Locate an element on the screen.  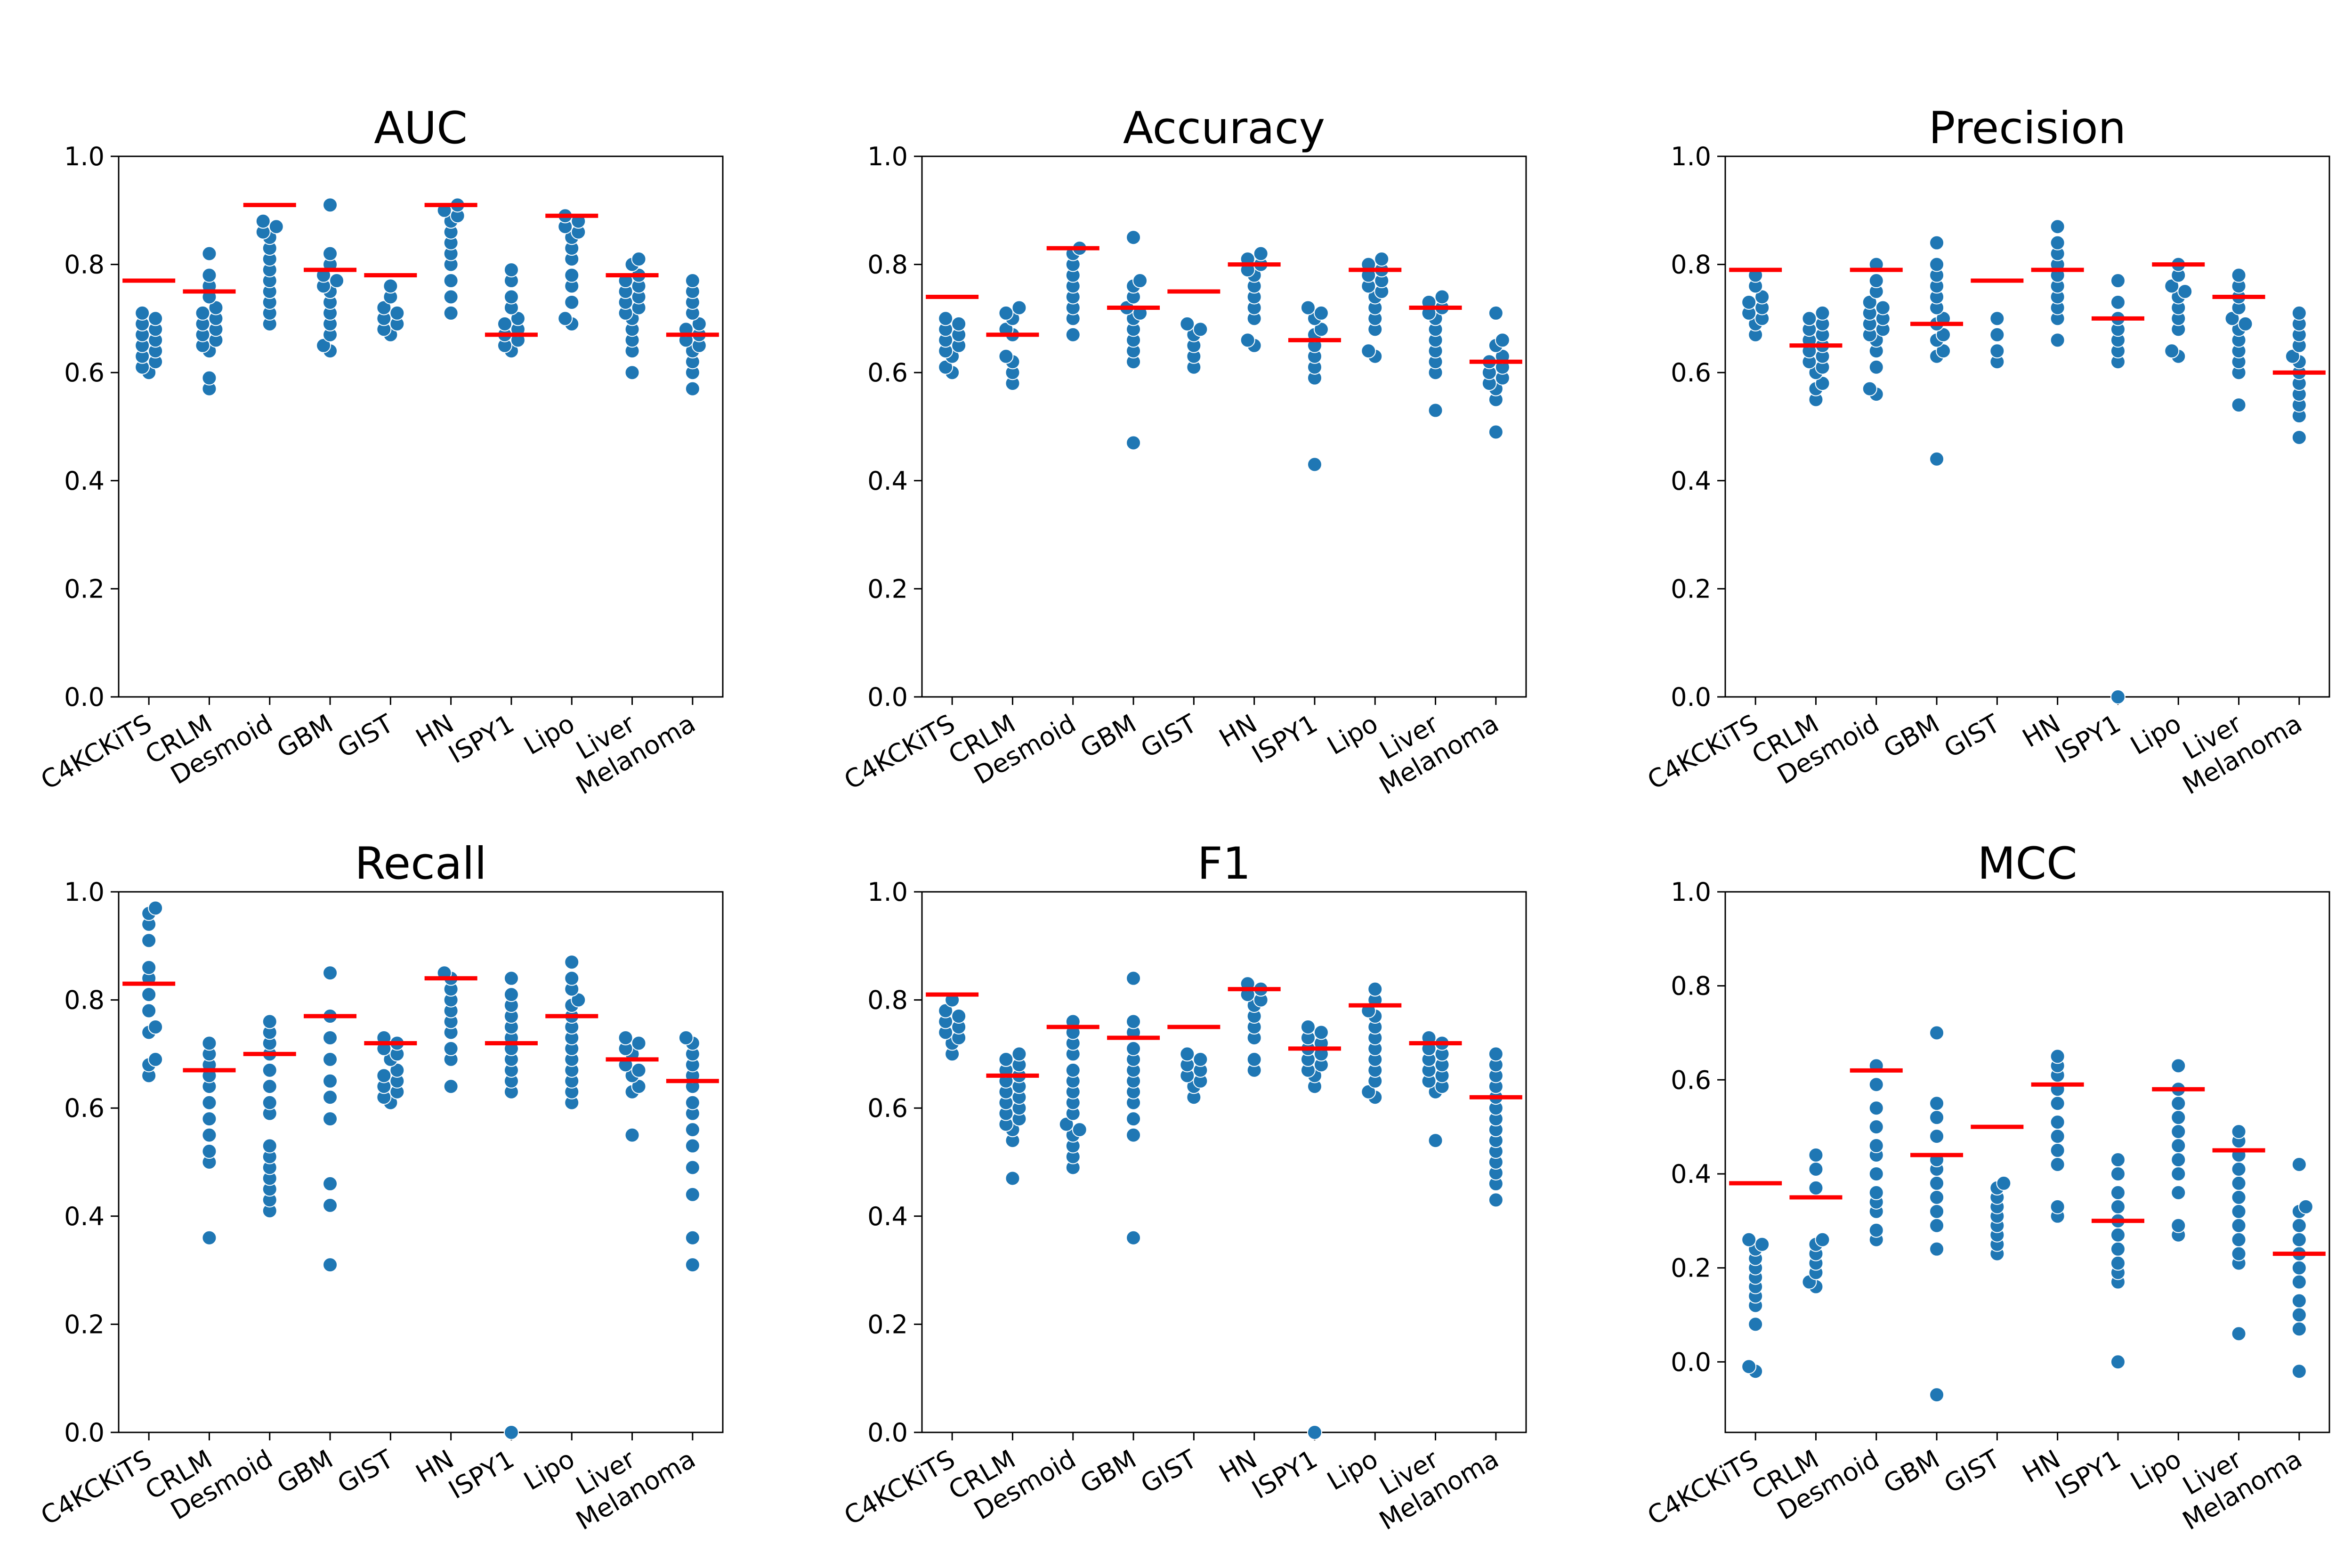
panel-title: F1 is located at coordinates (1224, 863).